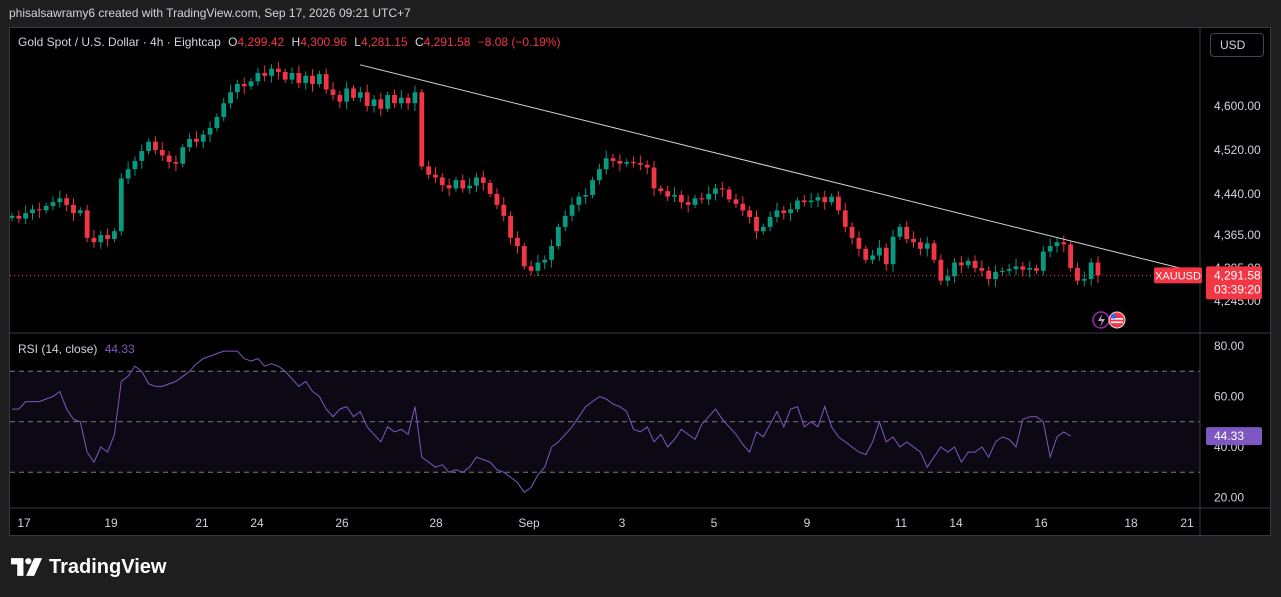 The image size is (1281, 597). Describe the element at coordinates (76, 349) in the screenshot. I see `rsi-legend: RSI (14, close) 44.33` at that location.